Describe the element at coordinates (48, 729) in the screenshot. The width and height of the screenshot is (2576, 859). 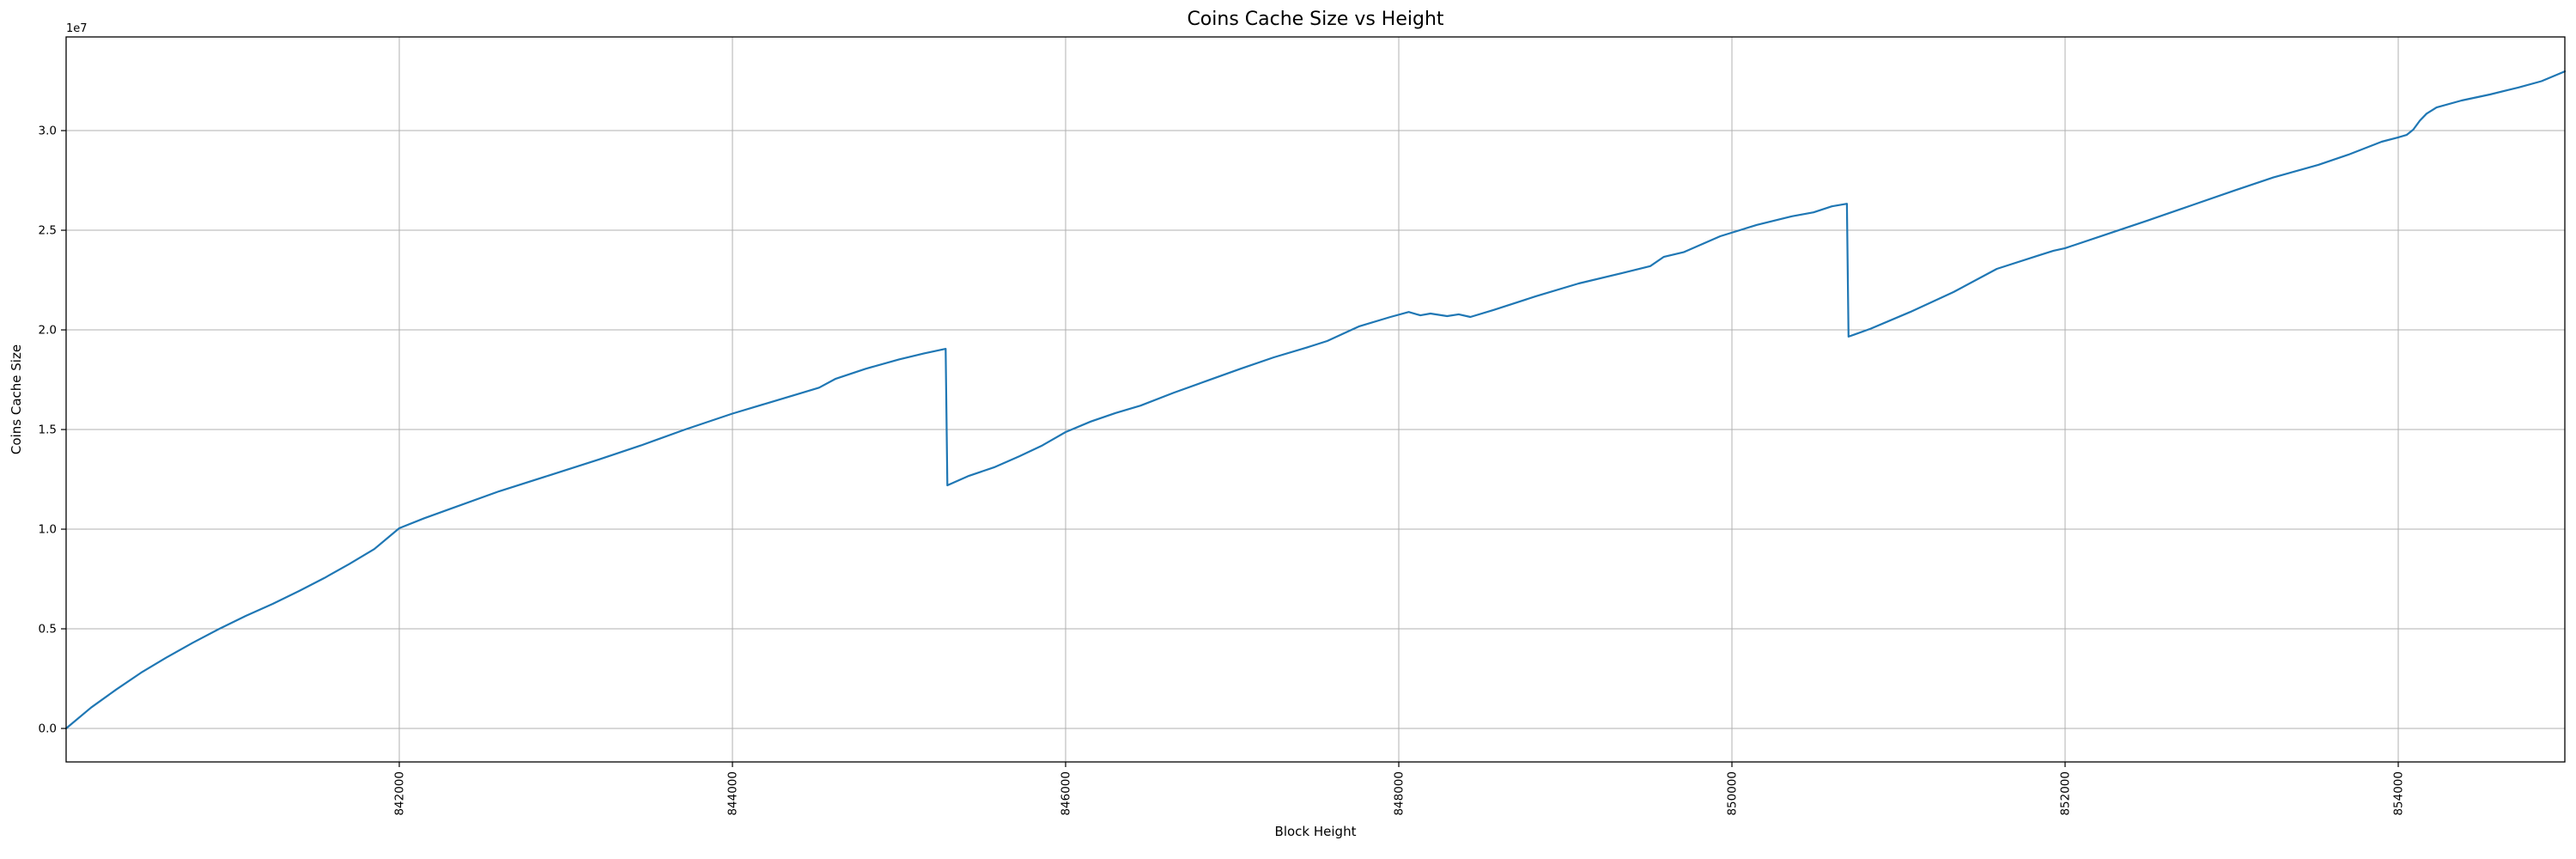
I see `y-tick-label: 0.0` at that location.